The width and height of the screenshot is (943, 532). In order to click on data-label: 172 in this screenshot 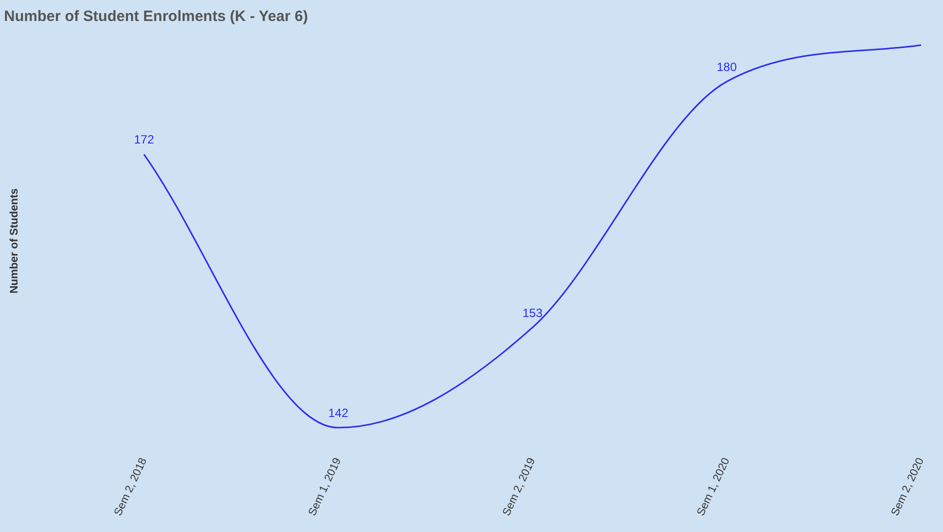, I will do `click(144, 139)`.